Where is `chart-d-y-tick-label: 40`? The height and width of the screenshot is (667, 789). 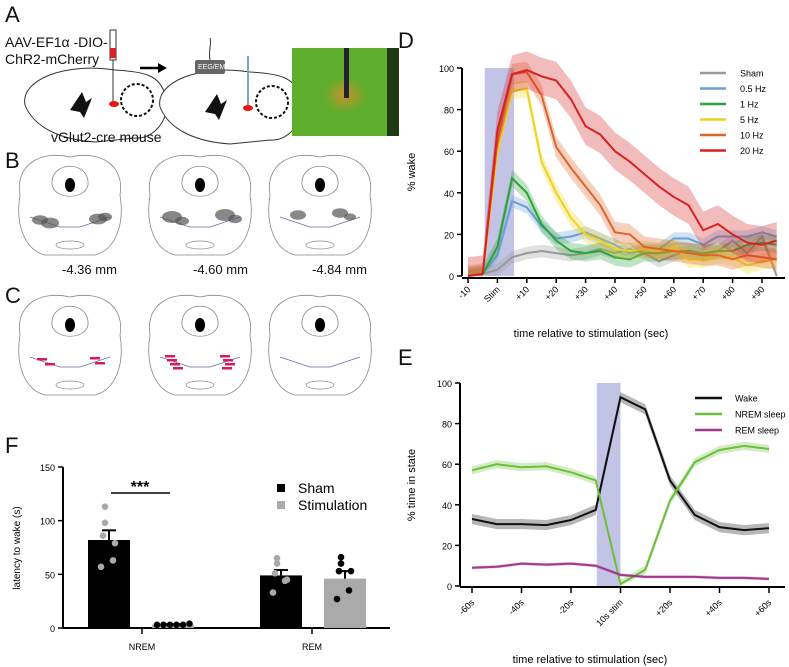 chart-d-y-tick-label: 40 is located at coordinates (449, 194).